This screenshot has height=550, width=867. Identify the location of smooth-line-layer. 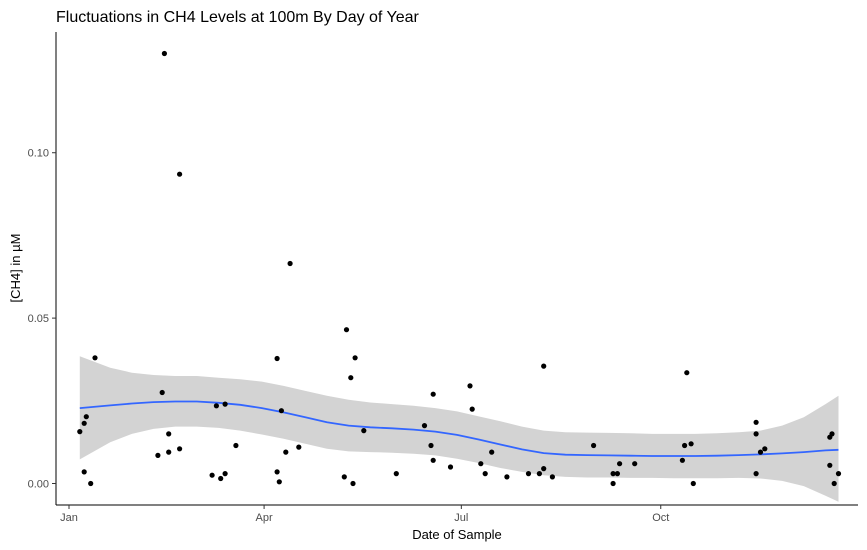
(459, 428).